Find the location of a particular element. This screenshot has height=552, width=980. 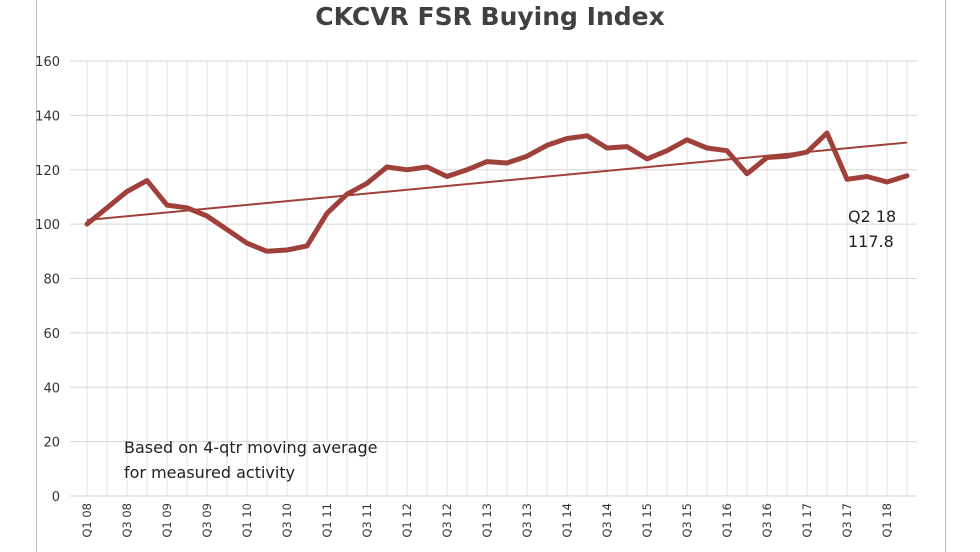

x-tick-label: Q1 14 is located at coordinates (567, 520).